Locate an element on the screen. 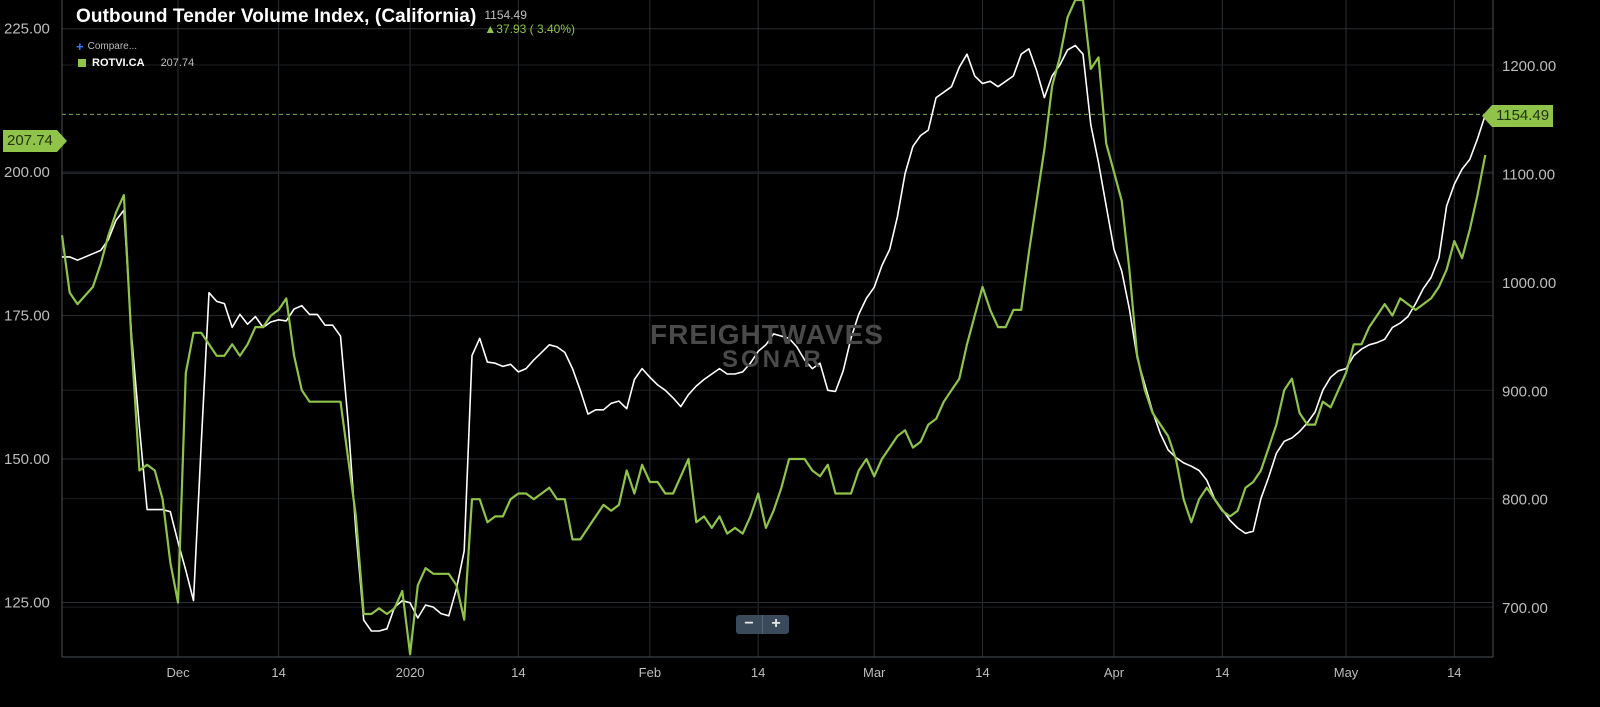 This screenshot has height=707, width=1600. y-left-tick-label: 200.00 is located at coordinates (27, 172).